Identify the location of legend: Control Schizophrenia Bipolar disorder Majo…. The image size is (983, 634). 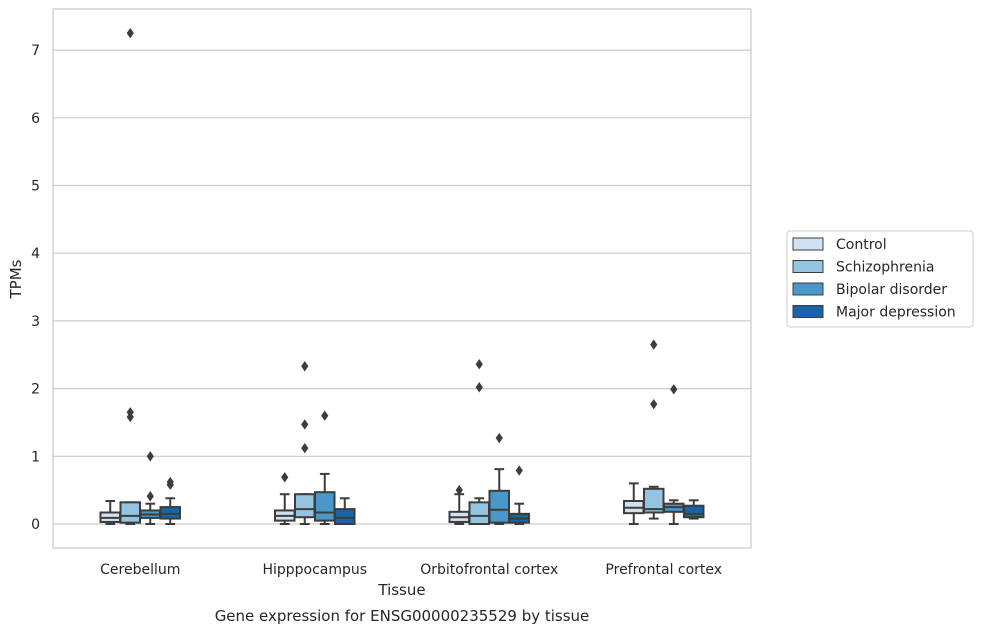
(880, 279).